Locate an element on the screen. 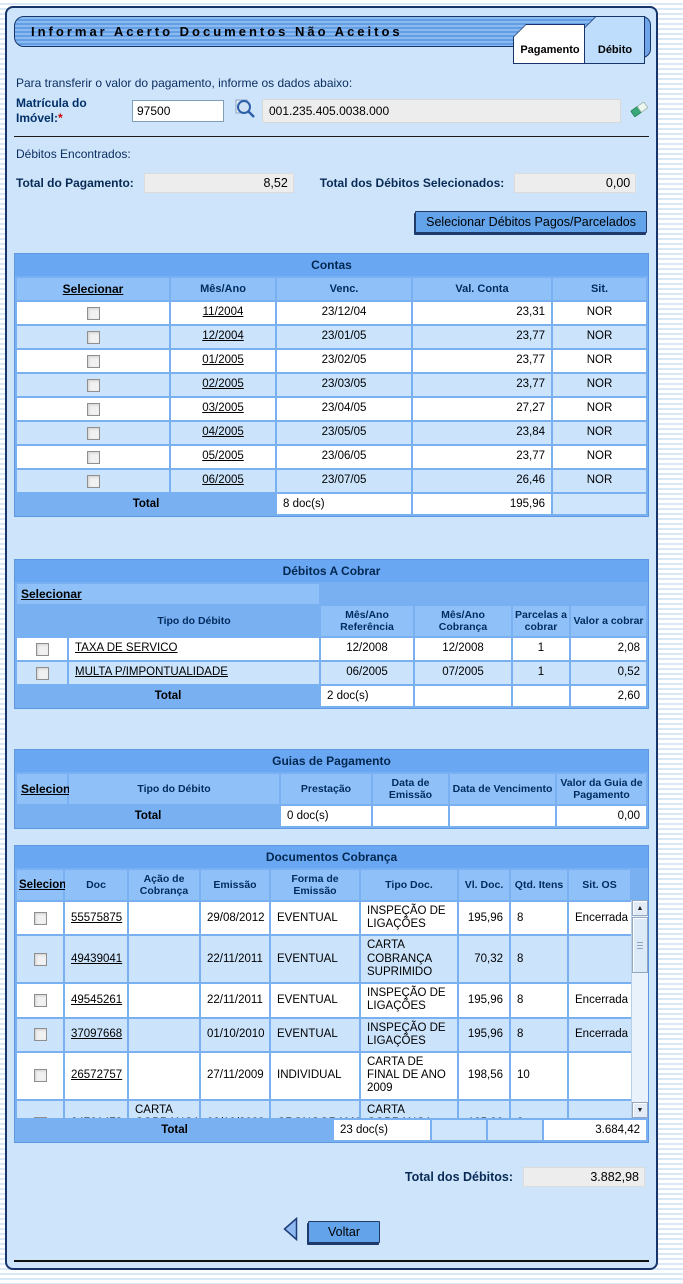 The width and height of the screenshot is (683, 1284). contas-val-4: 27,27 is located at coordinates (482, 409).